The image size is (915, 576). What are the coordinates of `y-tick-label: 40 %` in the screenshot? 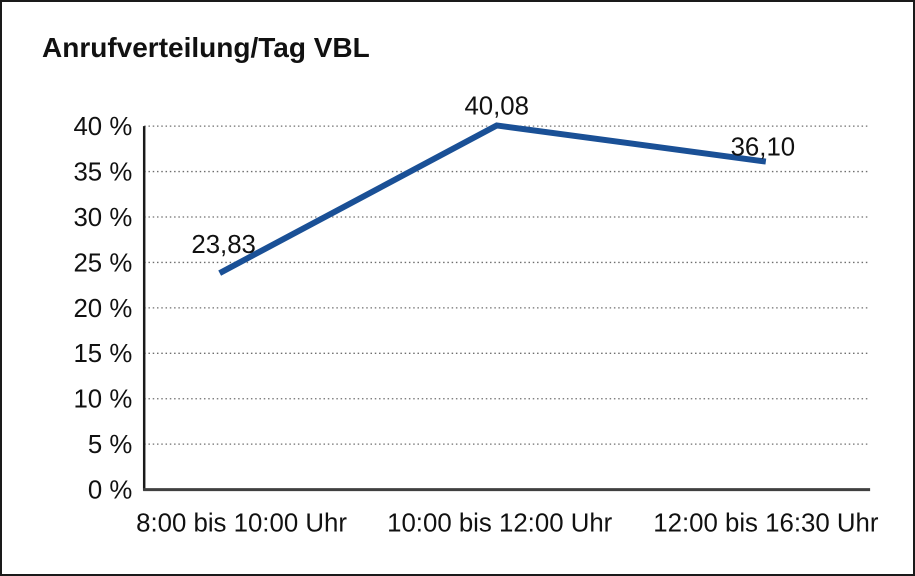 It's located at (102, 127).